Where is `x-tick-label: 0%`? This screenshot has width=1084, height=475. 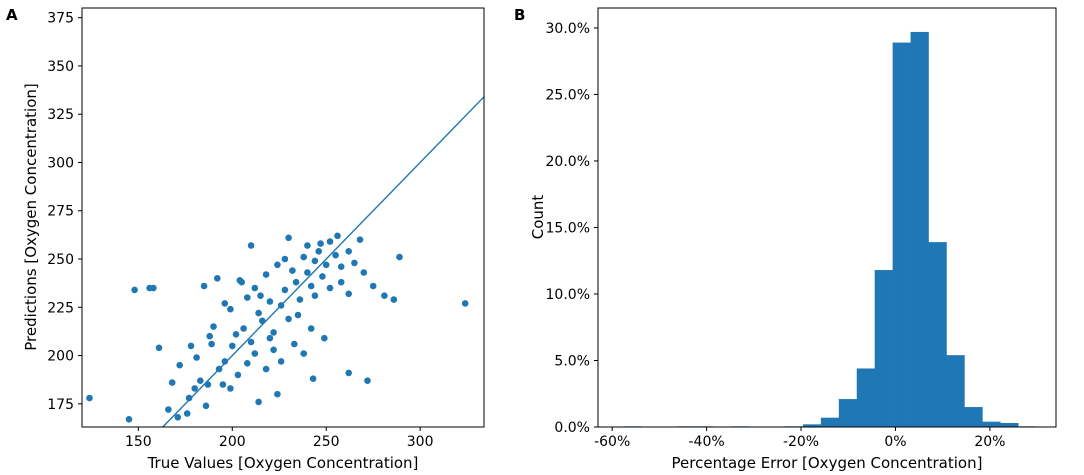 x-tick-label: 0% is located at coordinates (895, 442).